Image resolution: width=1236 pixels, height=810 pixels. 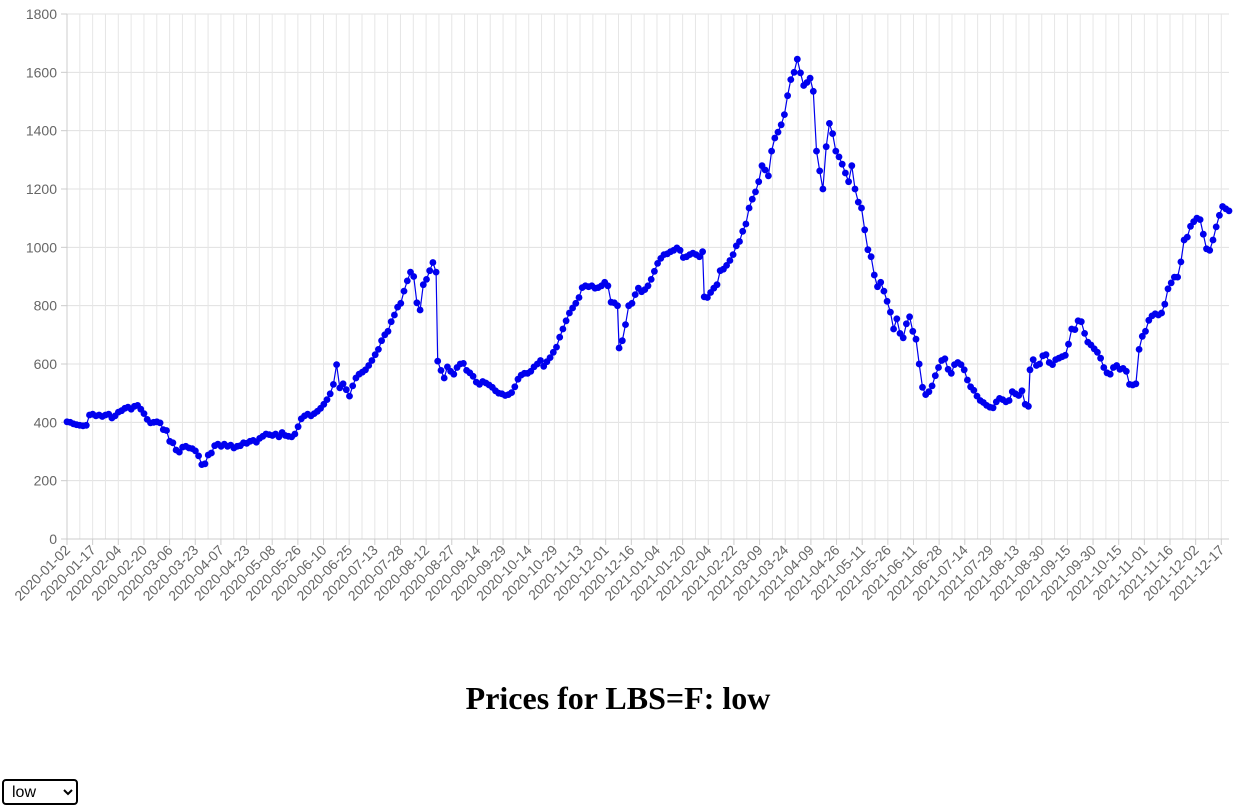 What do you see at coordinates (41, 189) in the screenshot?
I see `y-tick-label: 1200` at bounding box center [41, 189].